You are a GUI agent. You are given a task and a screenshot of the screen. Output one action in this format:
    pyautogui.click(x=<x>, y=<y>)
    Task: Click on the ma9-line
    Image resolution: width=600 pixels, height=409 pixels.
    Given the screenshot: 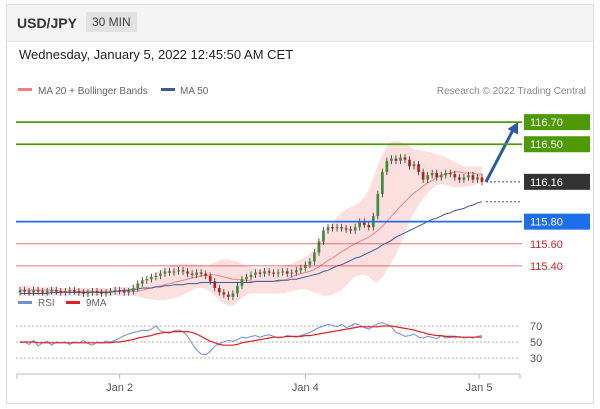 What is the action you would take?
    pyautogui.click(x=251, y=335)
    